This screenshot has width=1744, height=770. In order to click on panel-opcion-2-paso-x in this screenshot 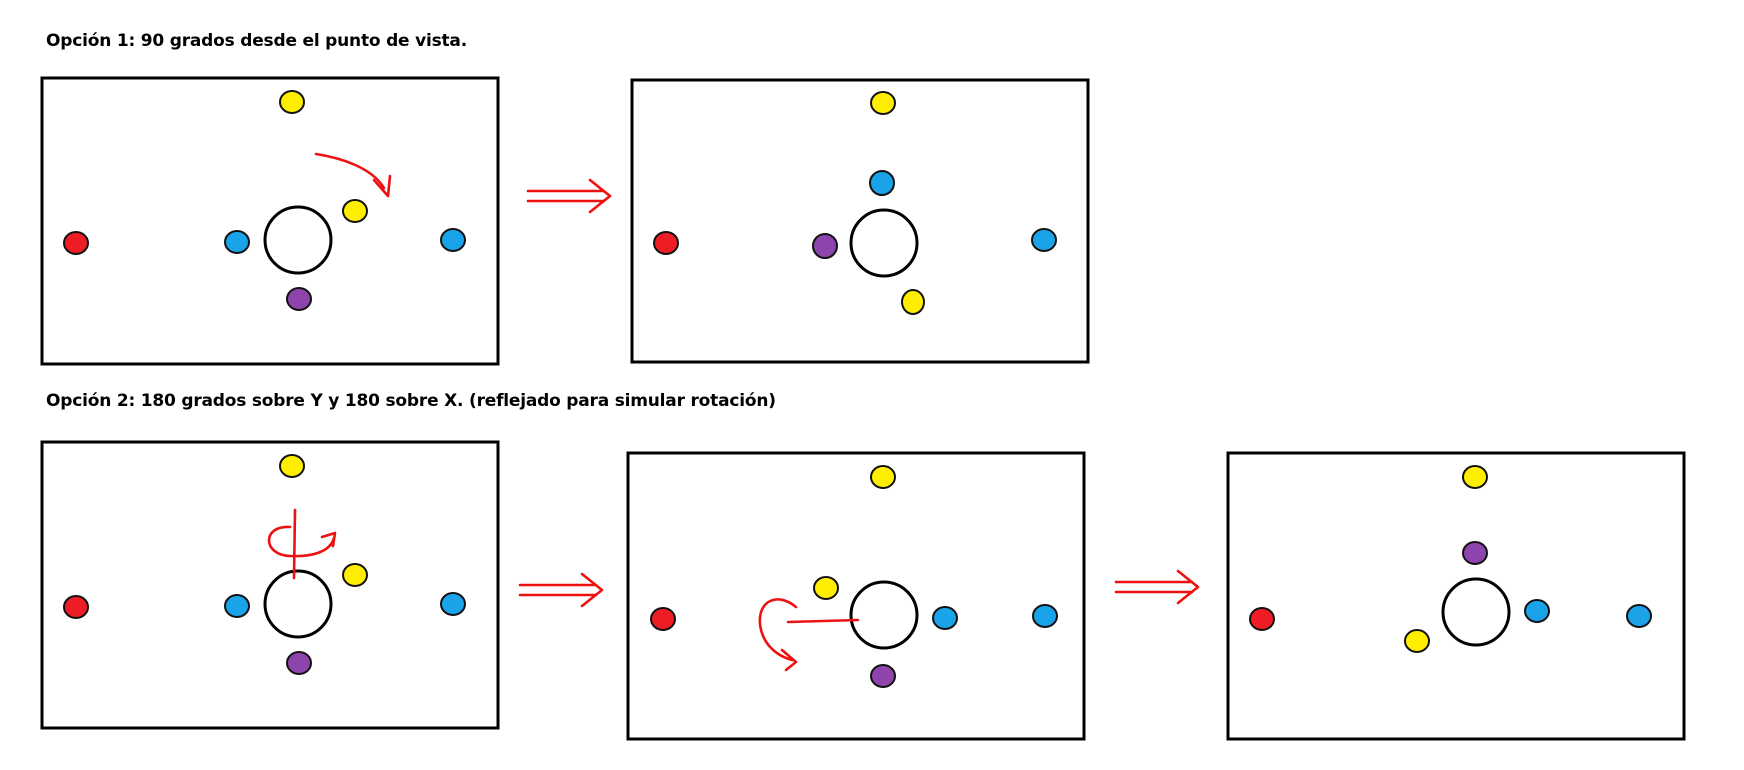, I will do `click(1456, 596)`.